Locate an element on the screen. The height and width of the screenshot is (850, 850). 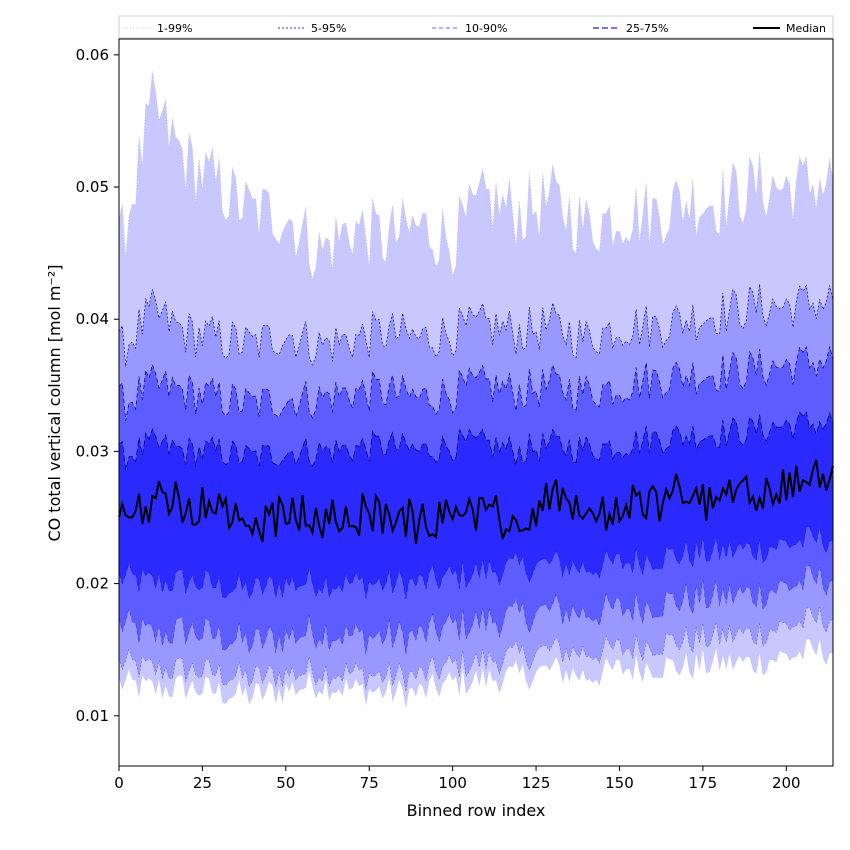
x-tick-label: 125 is located at coordinates (536, 783).